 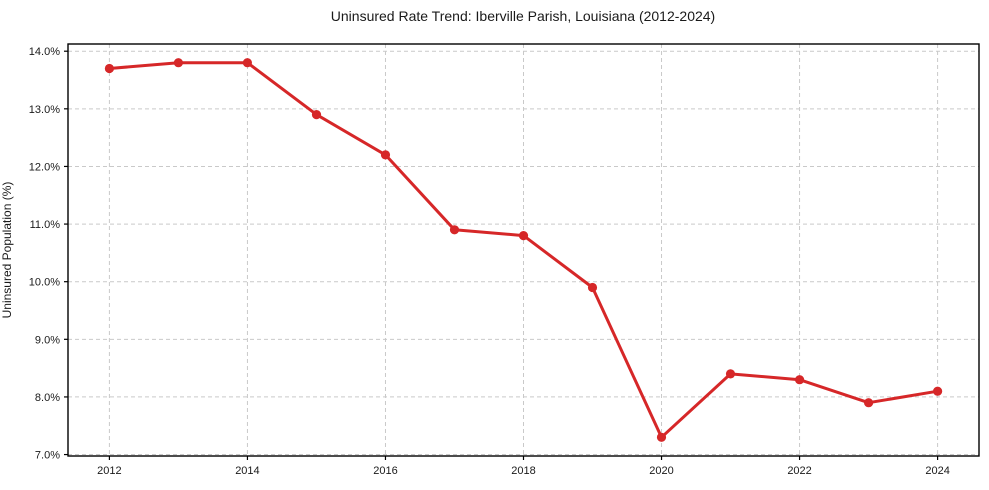 I want to click on x-tick-label: 2012, so click(x=109, y=471).